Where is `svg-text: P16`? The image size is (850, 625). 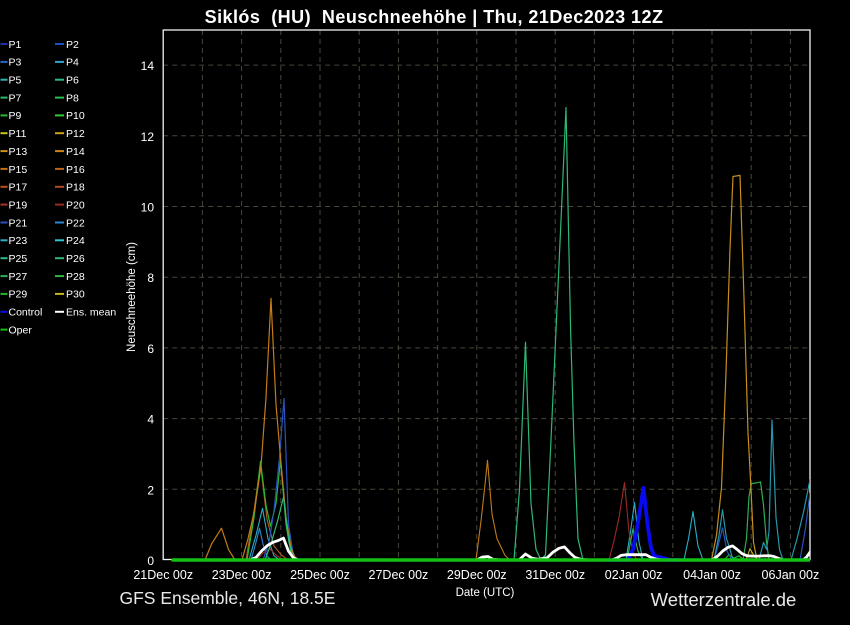
svg-text: P16 is located at coordinates (75, 170).